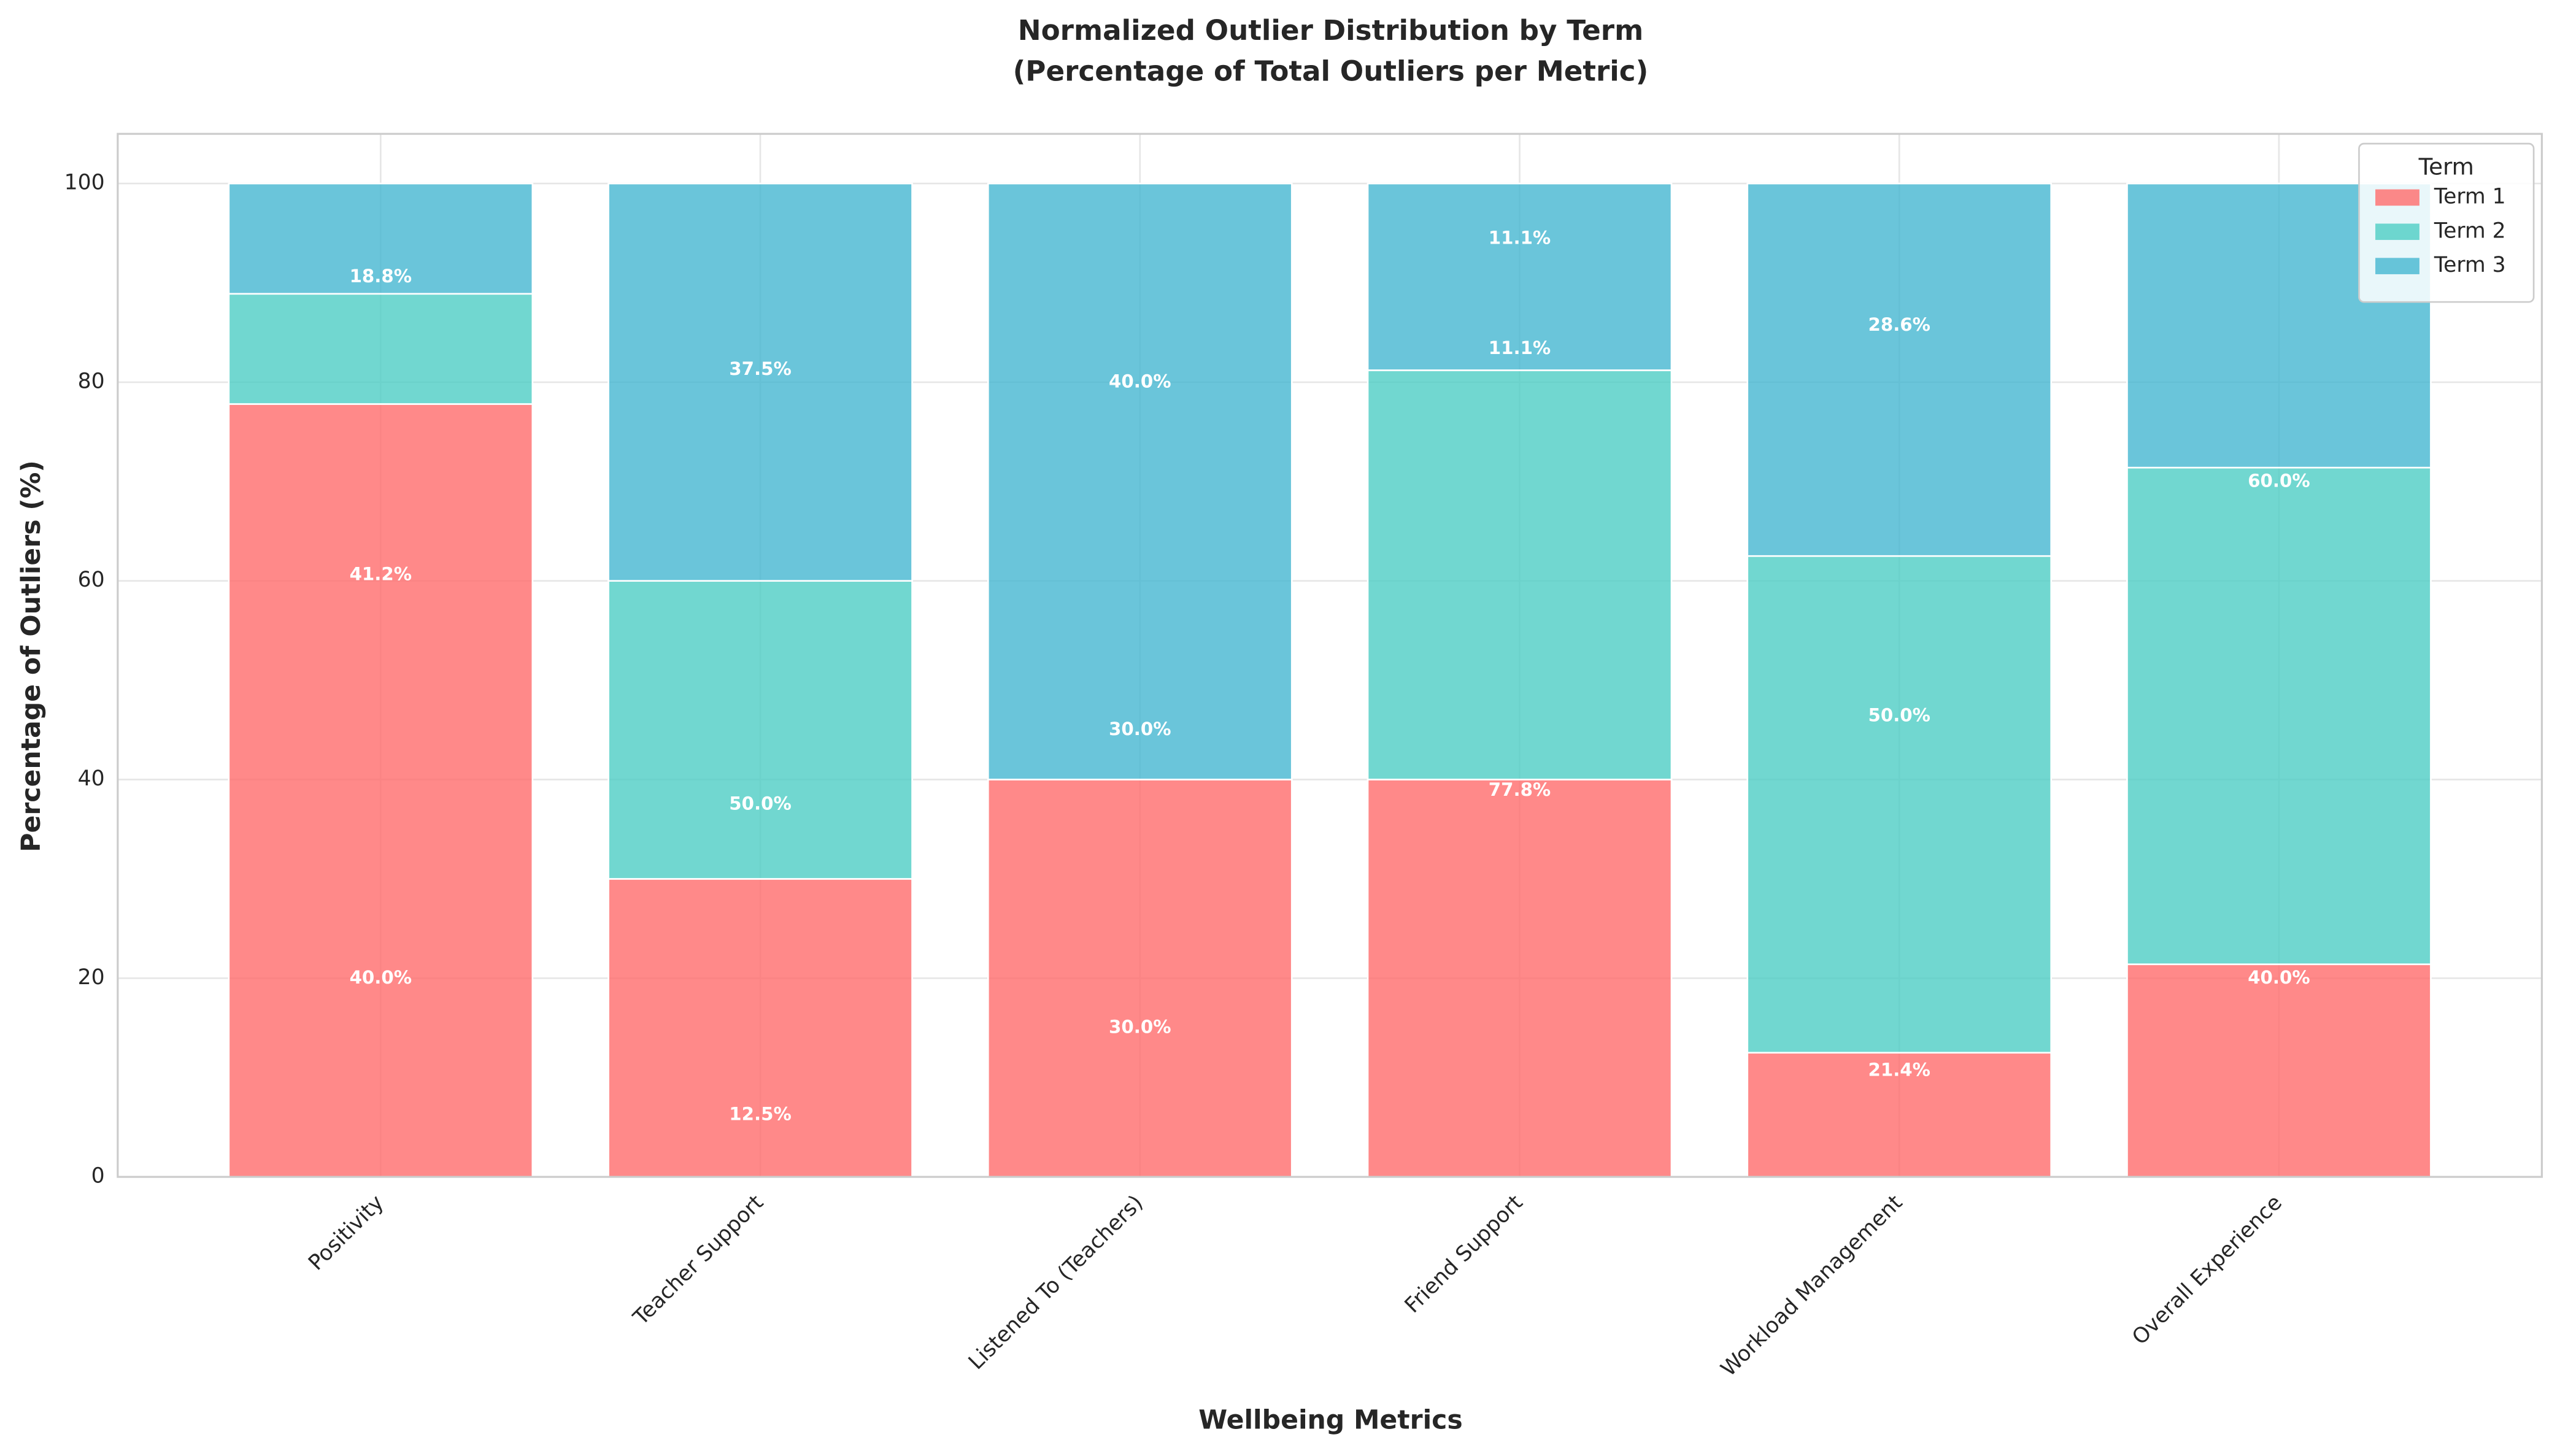  Describe the element at coordinates (2470, 265) in the screenshot. I see `legend-label: Term 3` at that location.